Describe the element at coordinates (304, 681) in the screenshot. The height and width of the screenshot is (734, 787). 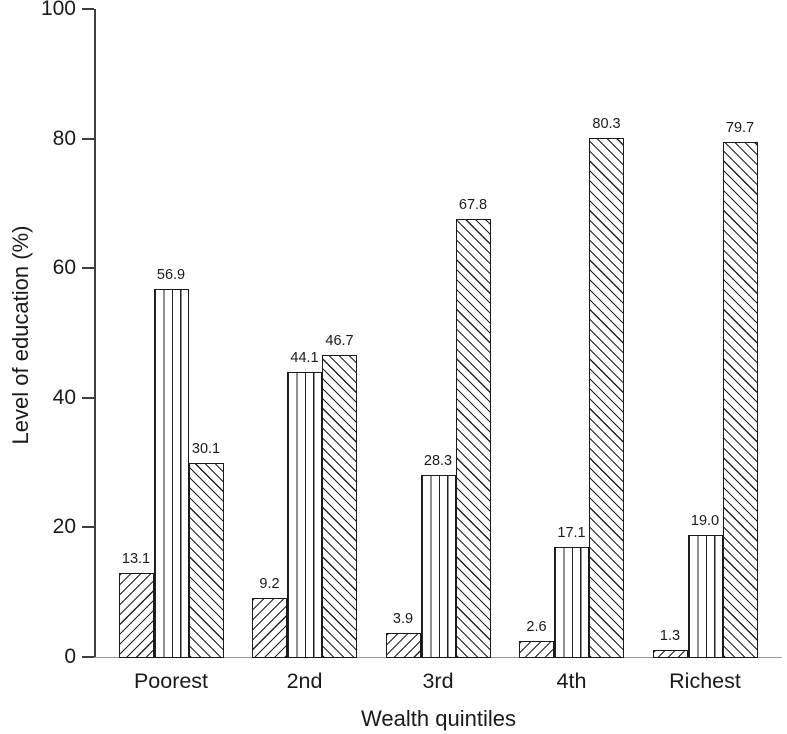
I see `x-category-label: 2nd` at that location.